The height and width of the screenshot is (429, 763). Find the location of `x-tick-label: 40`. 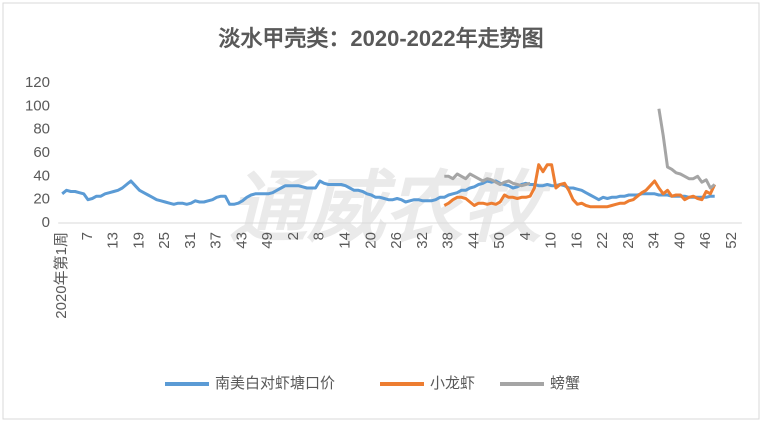

x-tick-label: 40 is located at coordinates (679, 240).